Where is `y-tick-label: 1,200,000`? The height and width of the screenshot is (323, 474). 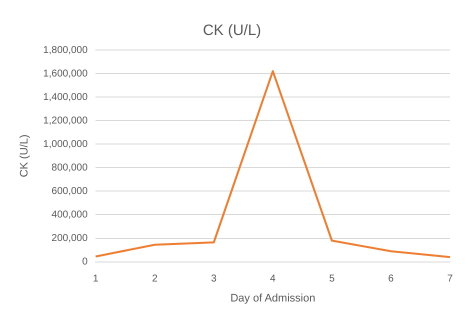 y-tick-label: 1,200,000 is located at coordinates (65, 120).